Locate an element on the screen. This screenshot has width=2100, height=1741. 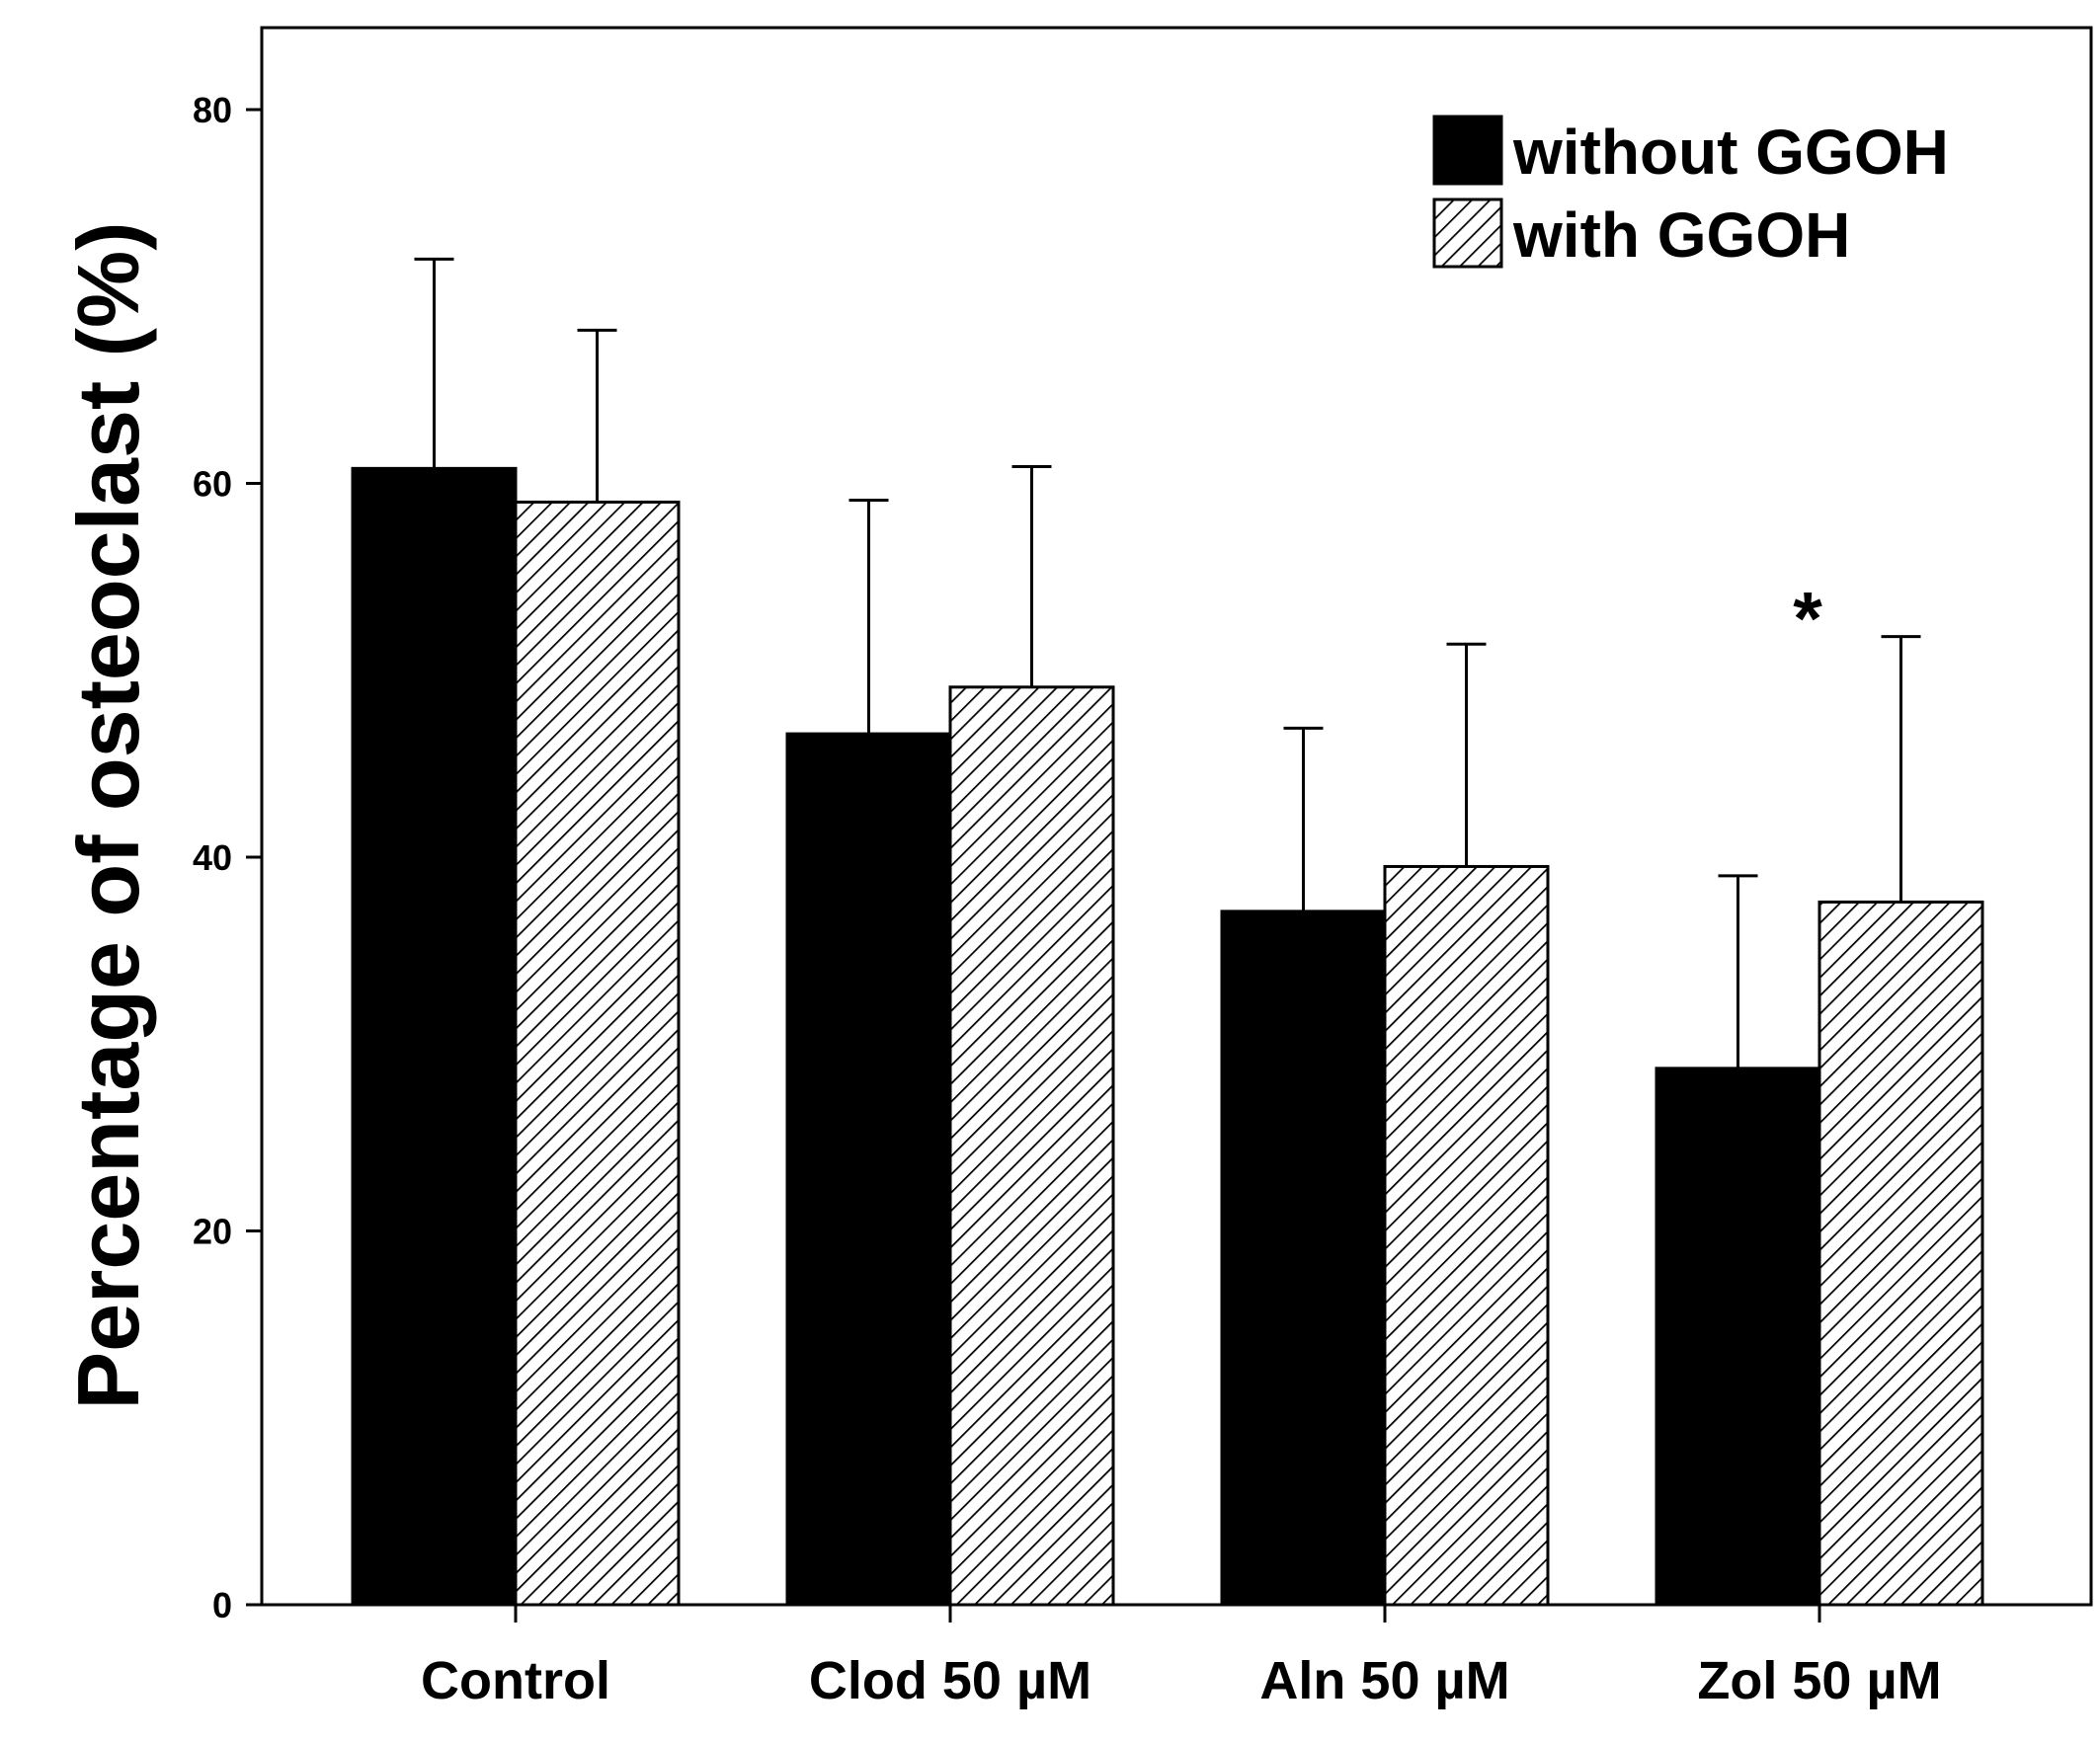
x-category-label: Clod 50 µM is located at coordinates (950, 1680).